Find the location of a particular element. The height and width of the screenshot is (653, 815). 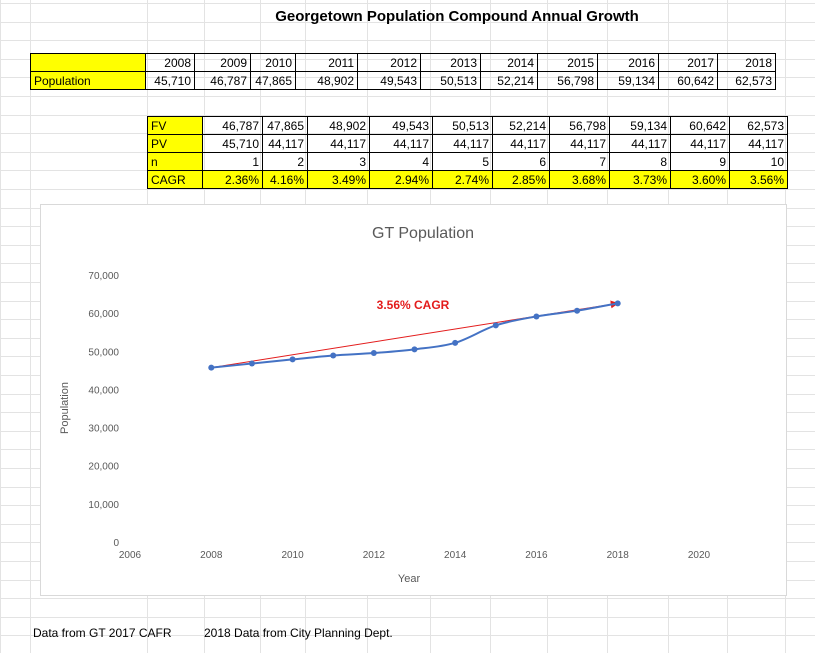

x-axis-label: Year is located at coordinates (409, 579).